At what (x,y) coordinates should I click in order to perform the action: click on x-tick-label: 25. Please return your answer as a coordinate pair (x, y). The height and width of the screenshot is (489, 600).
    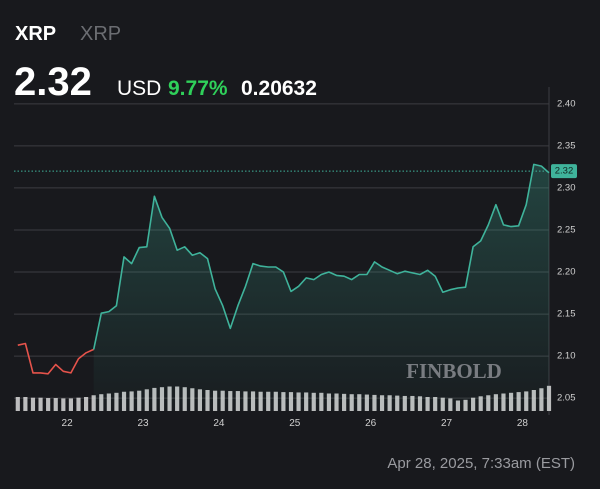
    Looking at the image, I should click on (295, 423).